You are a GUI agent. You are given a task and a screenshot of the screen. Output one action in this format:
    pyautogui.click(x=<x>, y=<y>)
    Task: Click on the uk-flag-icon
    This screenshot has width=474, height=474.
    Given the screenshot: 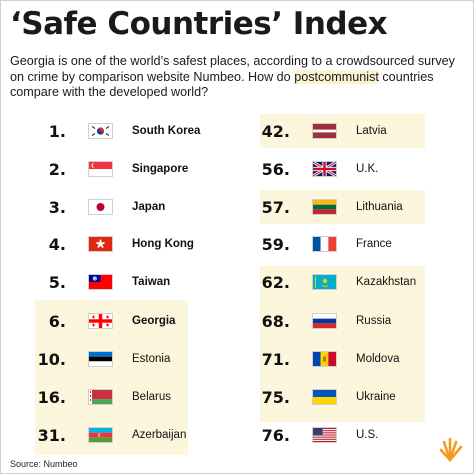 What is the action you would take?
    pyautogui.click(x=324, y=169)
    